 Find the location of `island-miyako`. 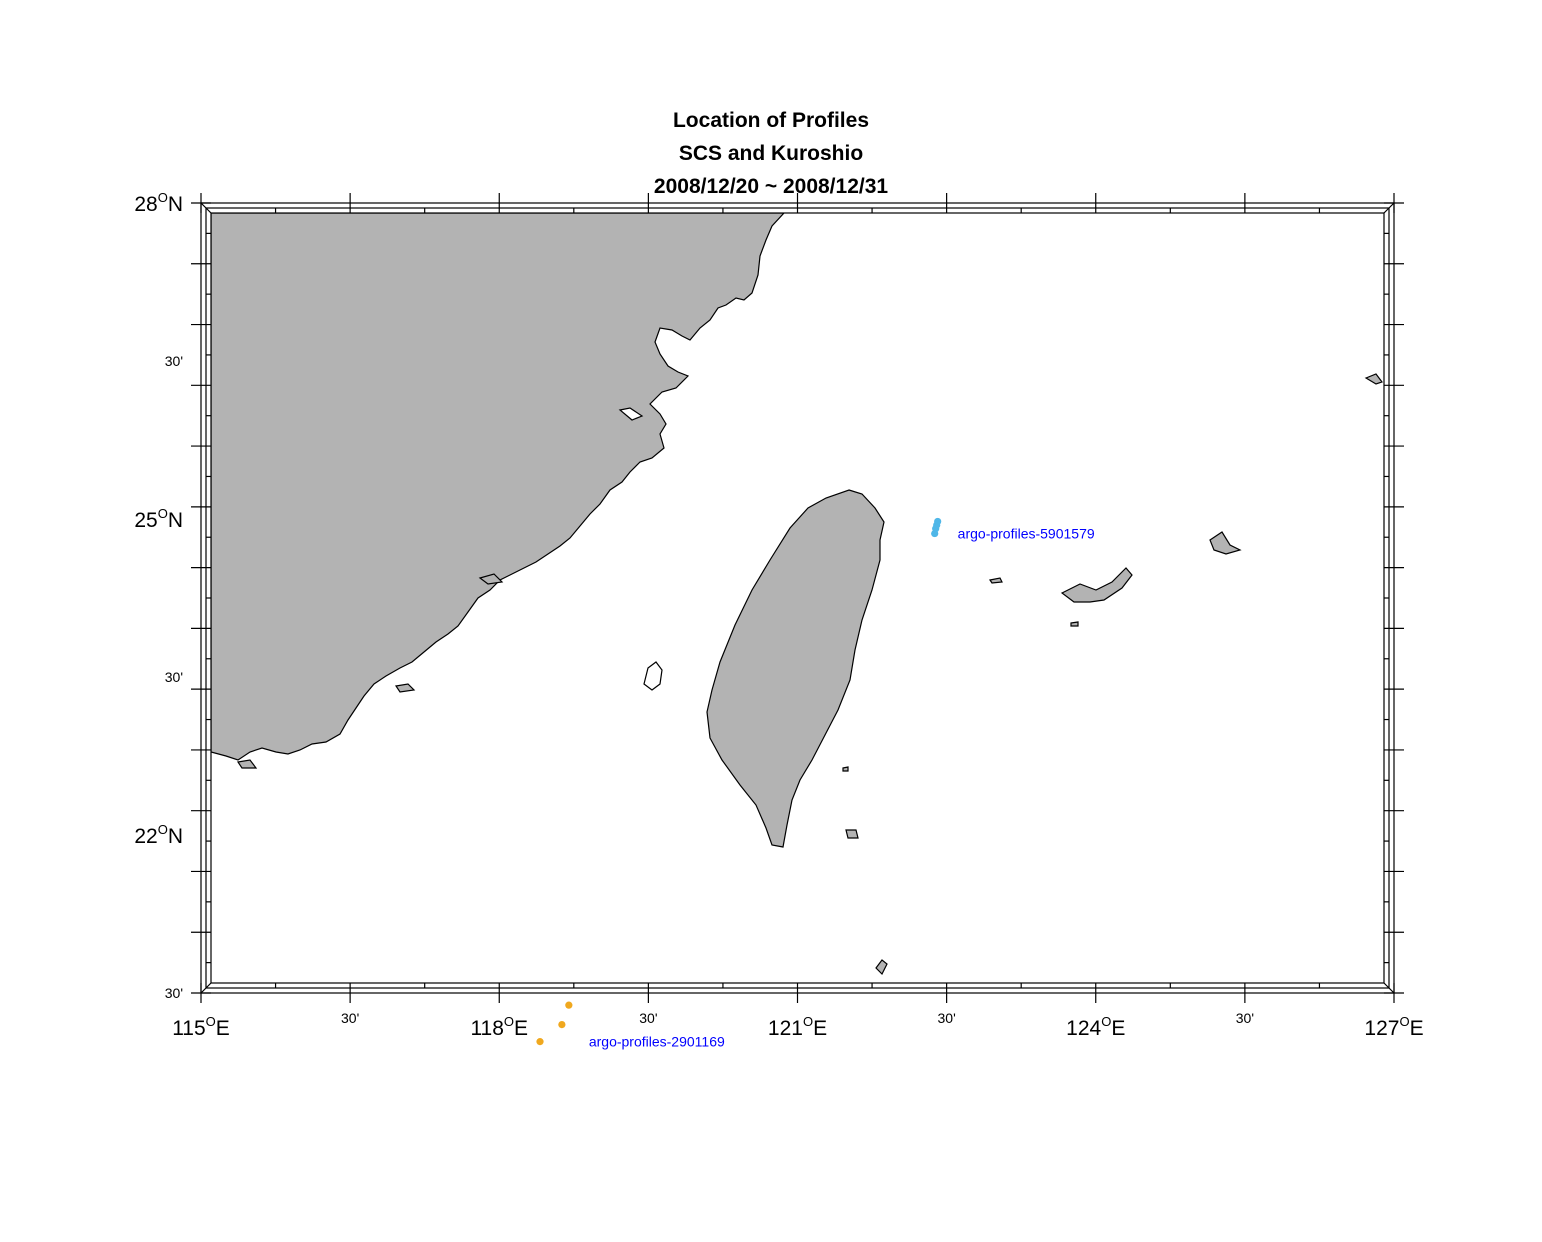

island-miyako is located at coordinates (1225, 543).